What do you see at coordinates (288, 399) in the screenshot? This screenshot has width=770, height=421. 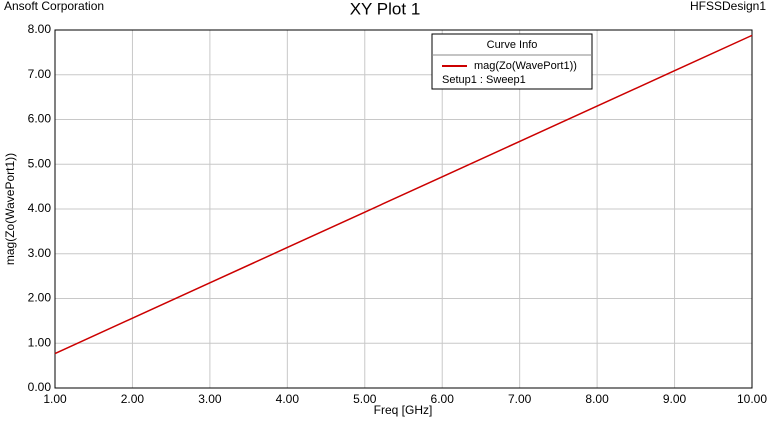 I see `x-tick-label: 4.00` at bounding box center [288, 399].